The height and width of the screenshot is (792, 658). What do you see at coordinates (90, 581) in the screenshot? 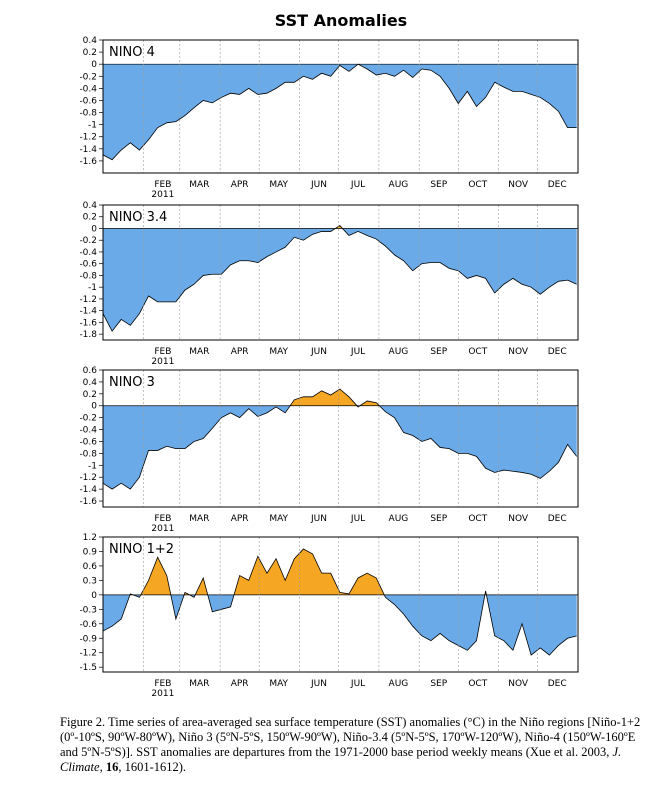
I see `y-tick-label: 0.3` at bounding box center [90, 581].